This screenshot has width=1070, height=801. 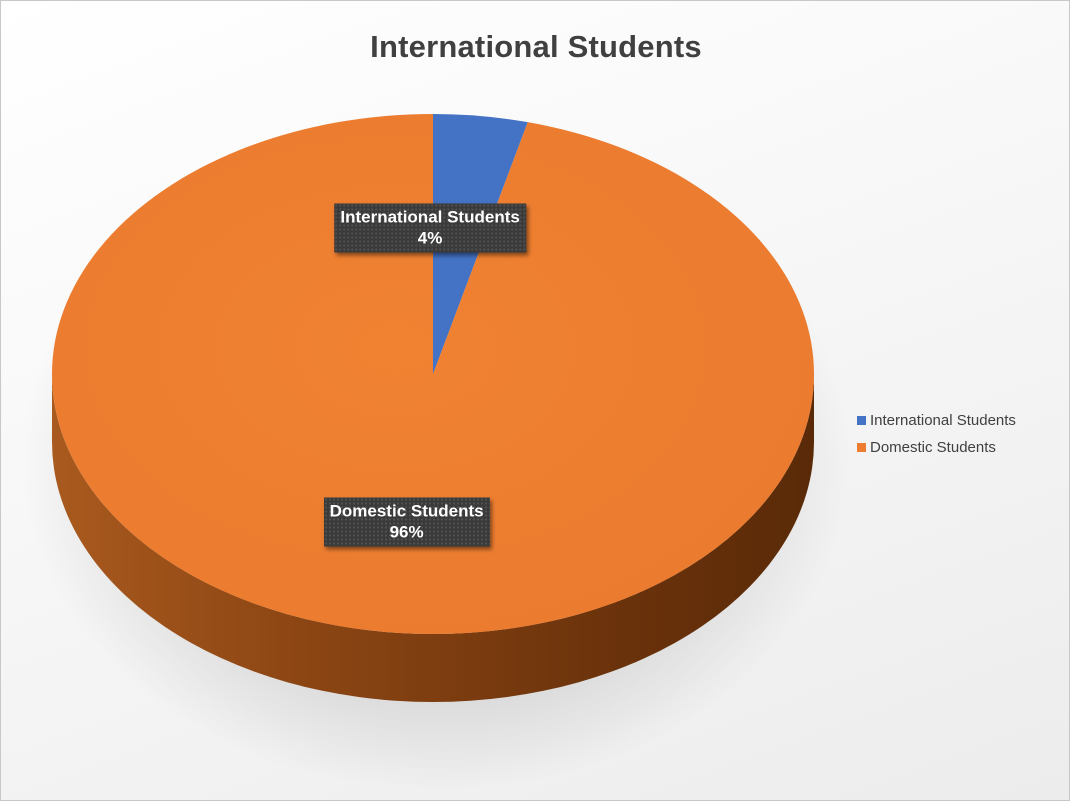 I want to click on legend: International Students Domestic Students, so click(x=936, y=437).